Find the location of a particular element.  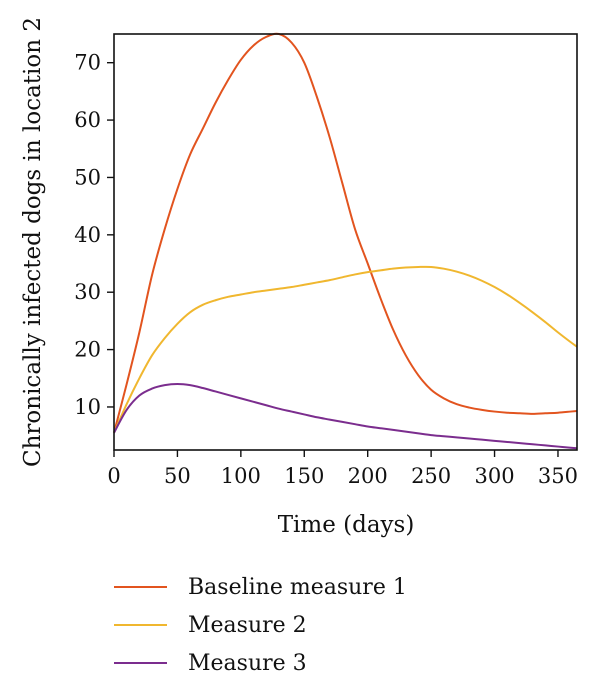

legend: Baseline measure 1 Measure 2 Measure 3 is located at coordinates (260, 625).